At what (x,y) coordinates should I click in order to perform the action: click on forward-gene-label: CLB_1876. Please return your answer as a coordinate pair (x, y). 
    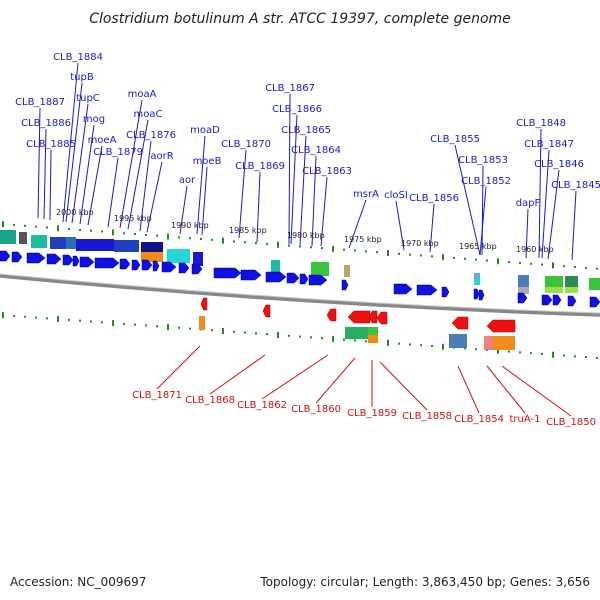
    Looking at the image, I should click on (151, 135).